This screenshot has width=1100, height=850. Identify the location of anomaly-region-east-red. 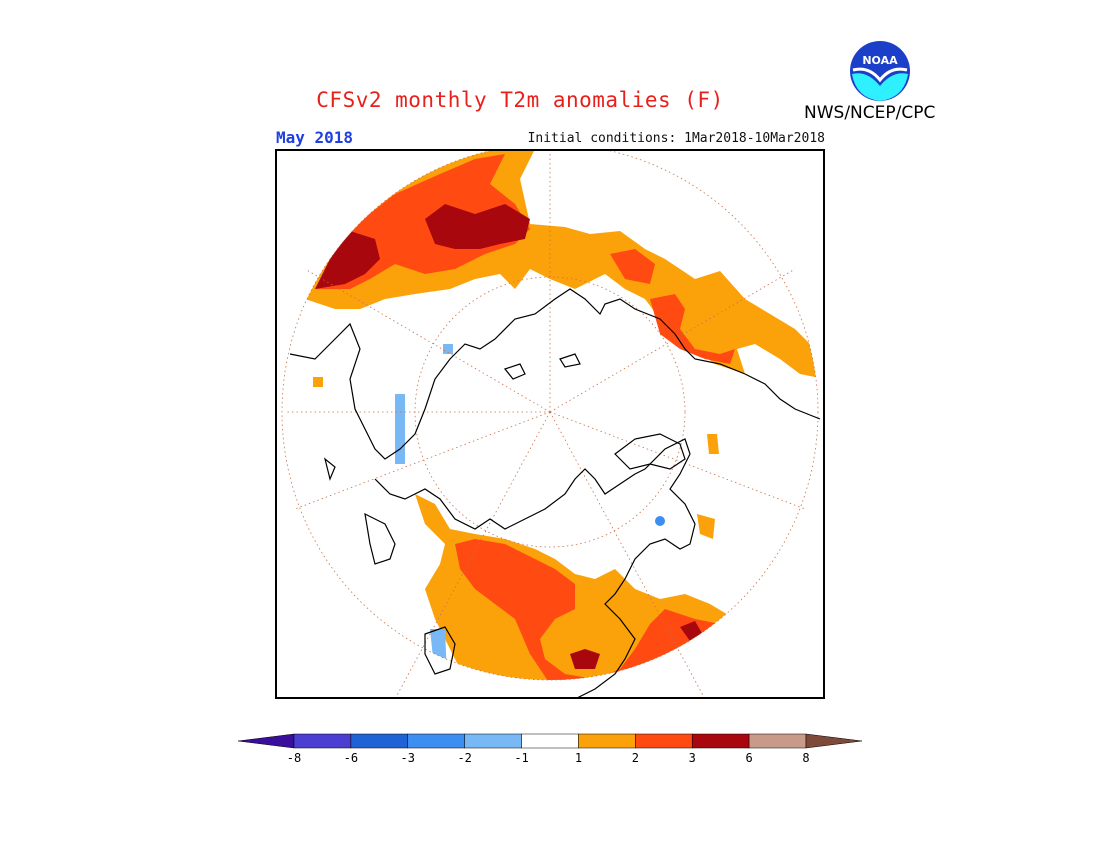
(692, 329).